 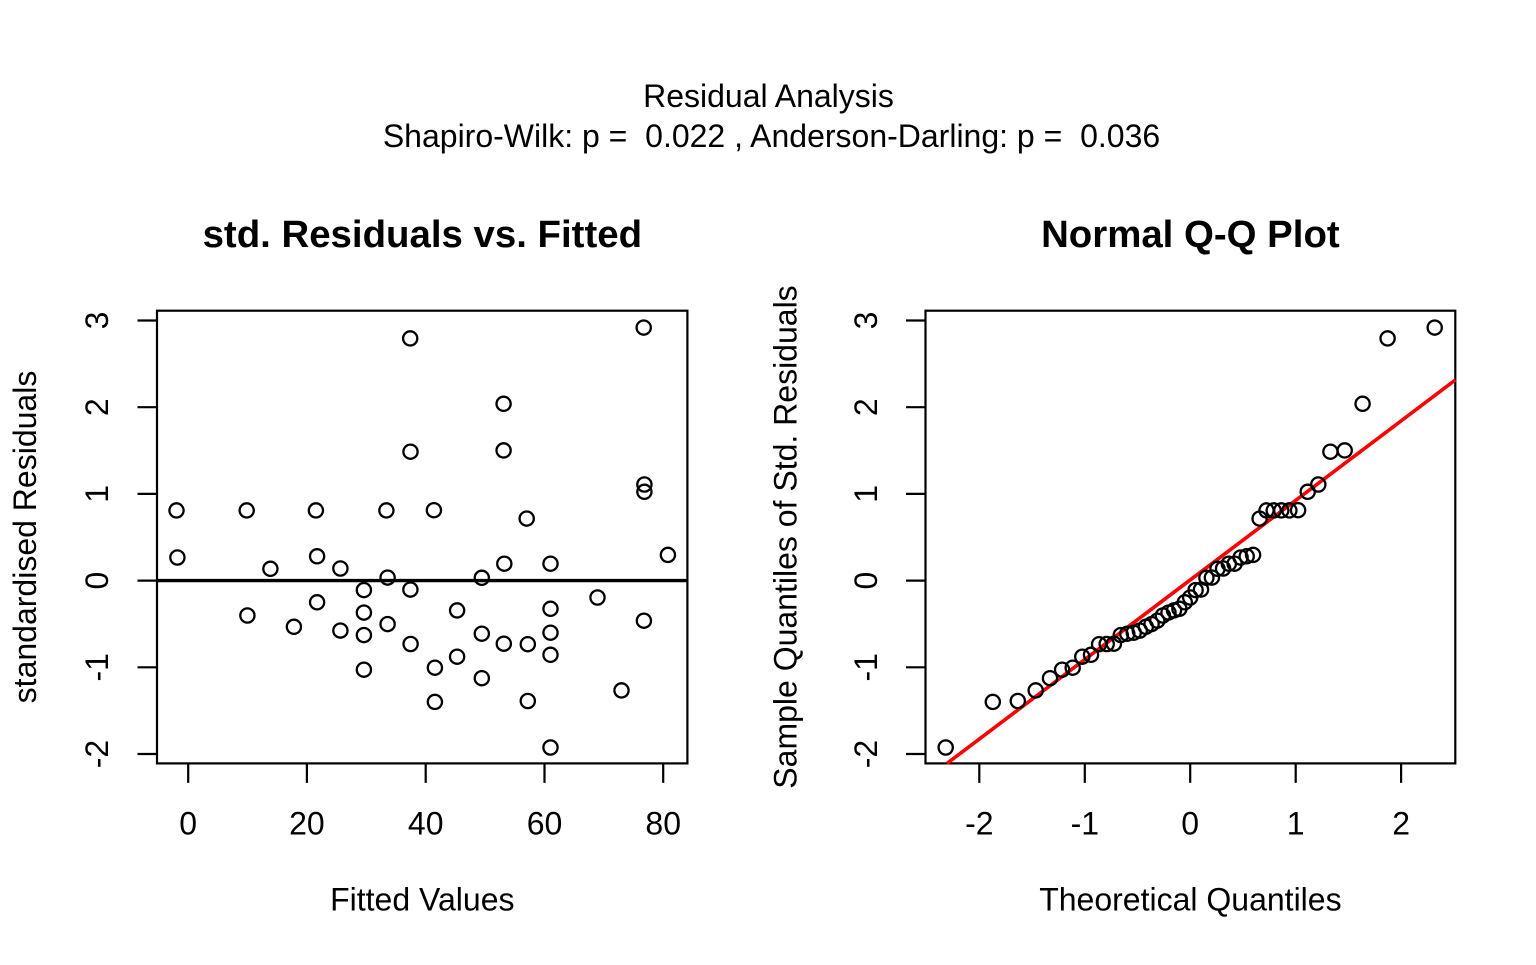 What do you see at coordinates (1190, 900) in the screenshot?
I see `svg-text: Theoretical Quantiles` at bounding box center [1190, 900].